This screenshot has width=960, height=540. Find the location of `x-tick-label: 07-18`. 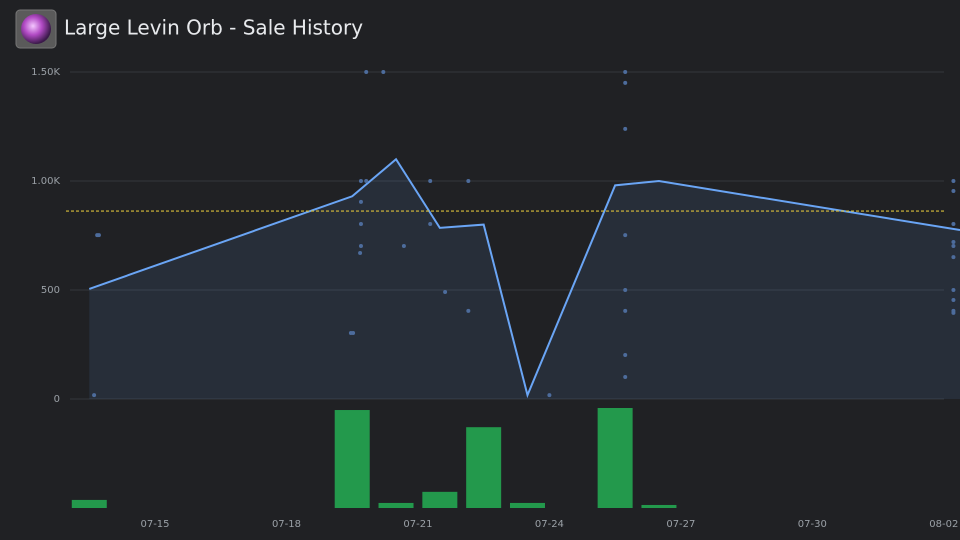

x-tick-label: 07-18 is located at coordinates (286, 524).